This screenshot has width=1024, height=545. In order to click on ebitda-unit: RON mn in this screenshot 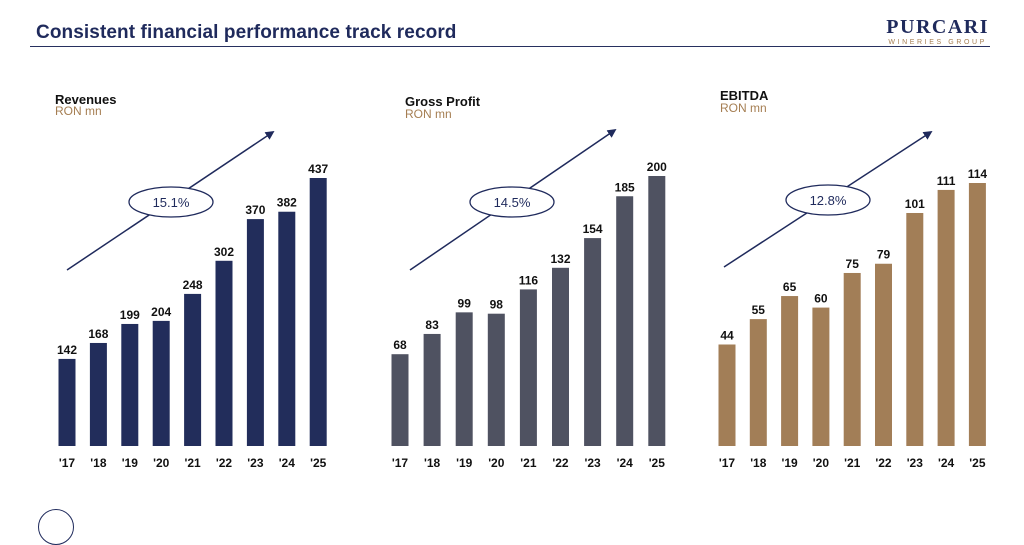, I will do `click(743, 108)`.